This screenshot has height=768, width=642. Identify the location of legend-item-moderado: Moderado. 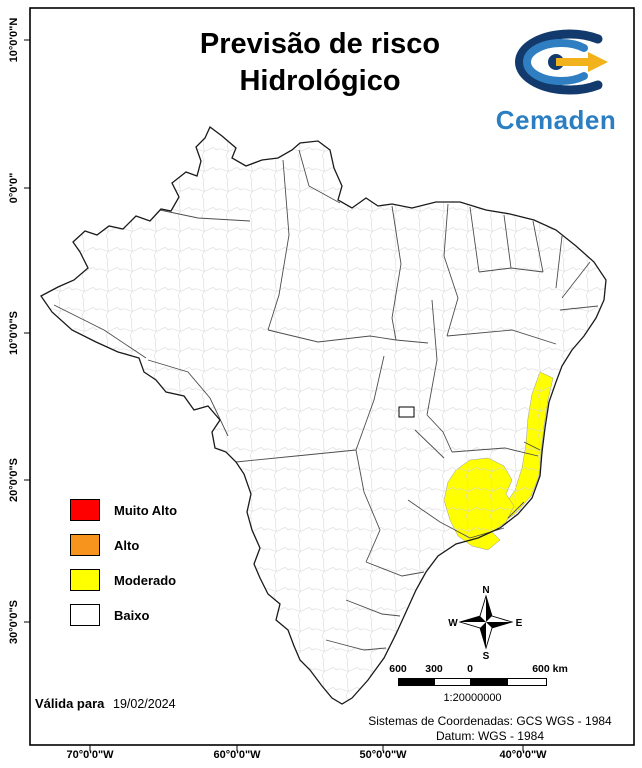
(123, 580).